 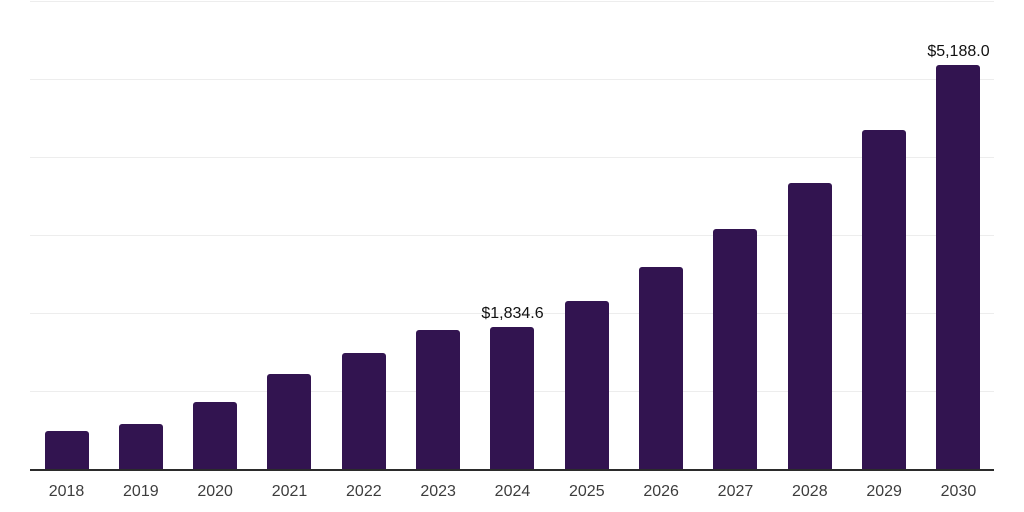 I want to click on data-label-2024: $1,834.6, so click(x=512, y=313).